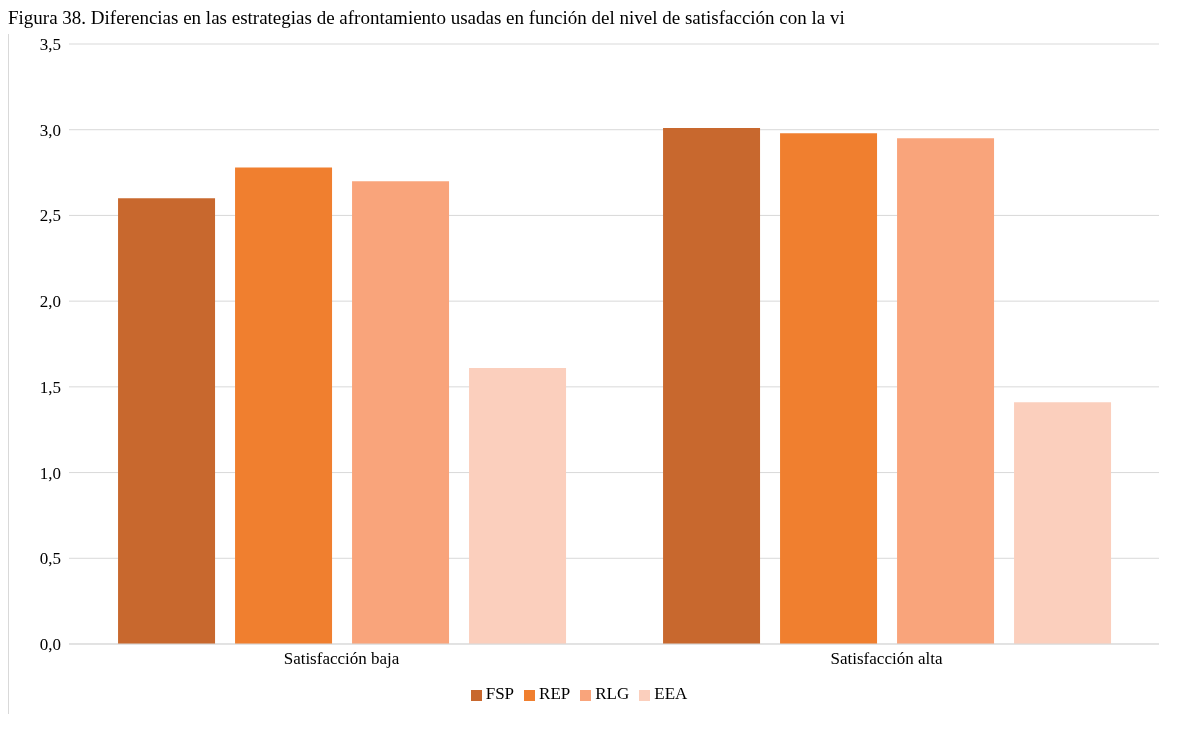 The height and width of the screenshot is (729, 1182). Describe the element at coordinates (50, 216) in the screenshot. I see `y-tick-label: 2,5` at that location.